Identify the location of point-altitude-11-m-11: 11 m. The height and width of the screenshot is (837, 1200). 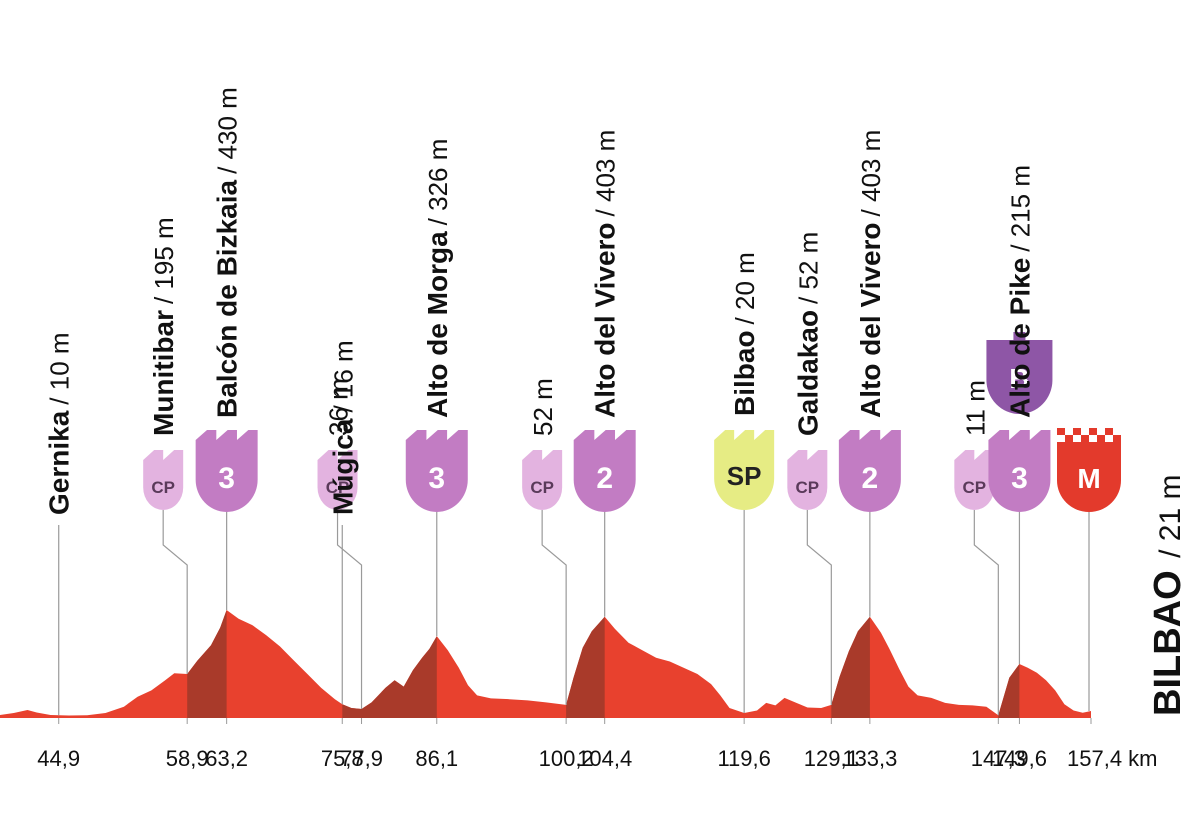
(975, 408).